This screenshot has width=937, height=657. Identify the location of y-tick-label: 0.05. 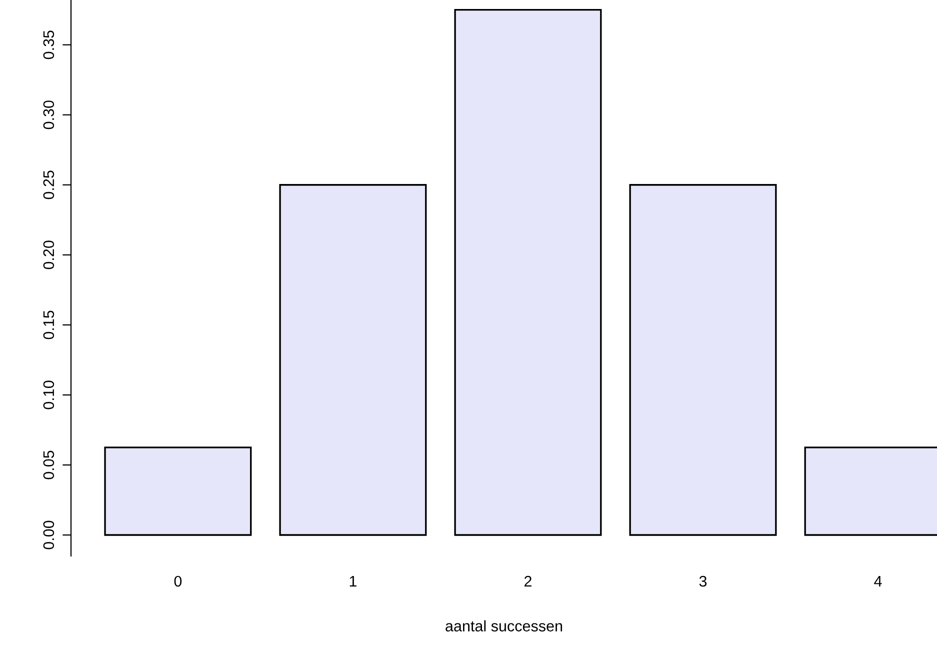
(48, 465).